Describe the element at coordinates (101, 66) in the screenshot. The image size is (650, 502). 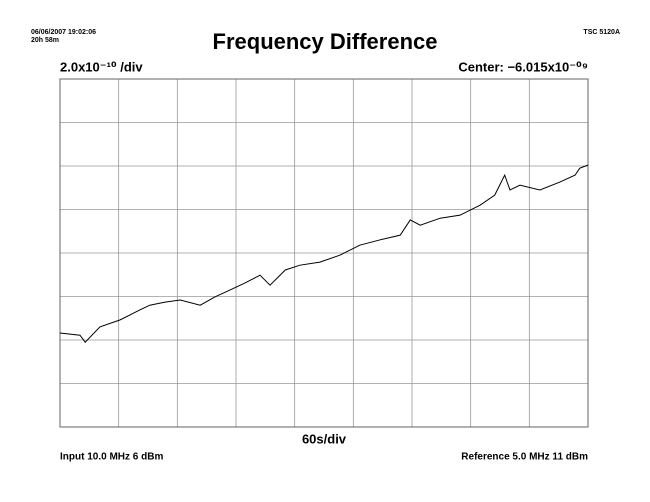
I see `y-scale-label: 2.0x10⁻¹⁰ /div` at that location.